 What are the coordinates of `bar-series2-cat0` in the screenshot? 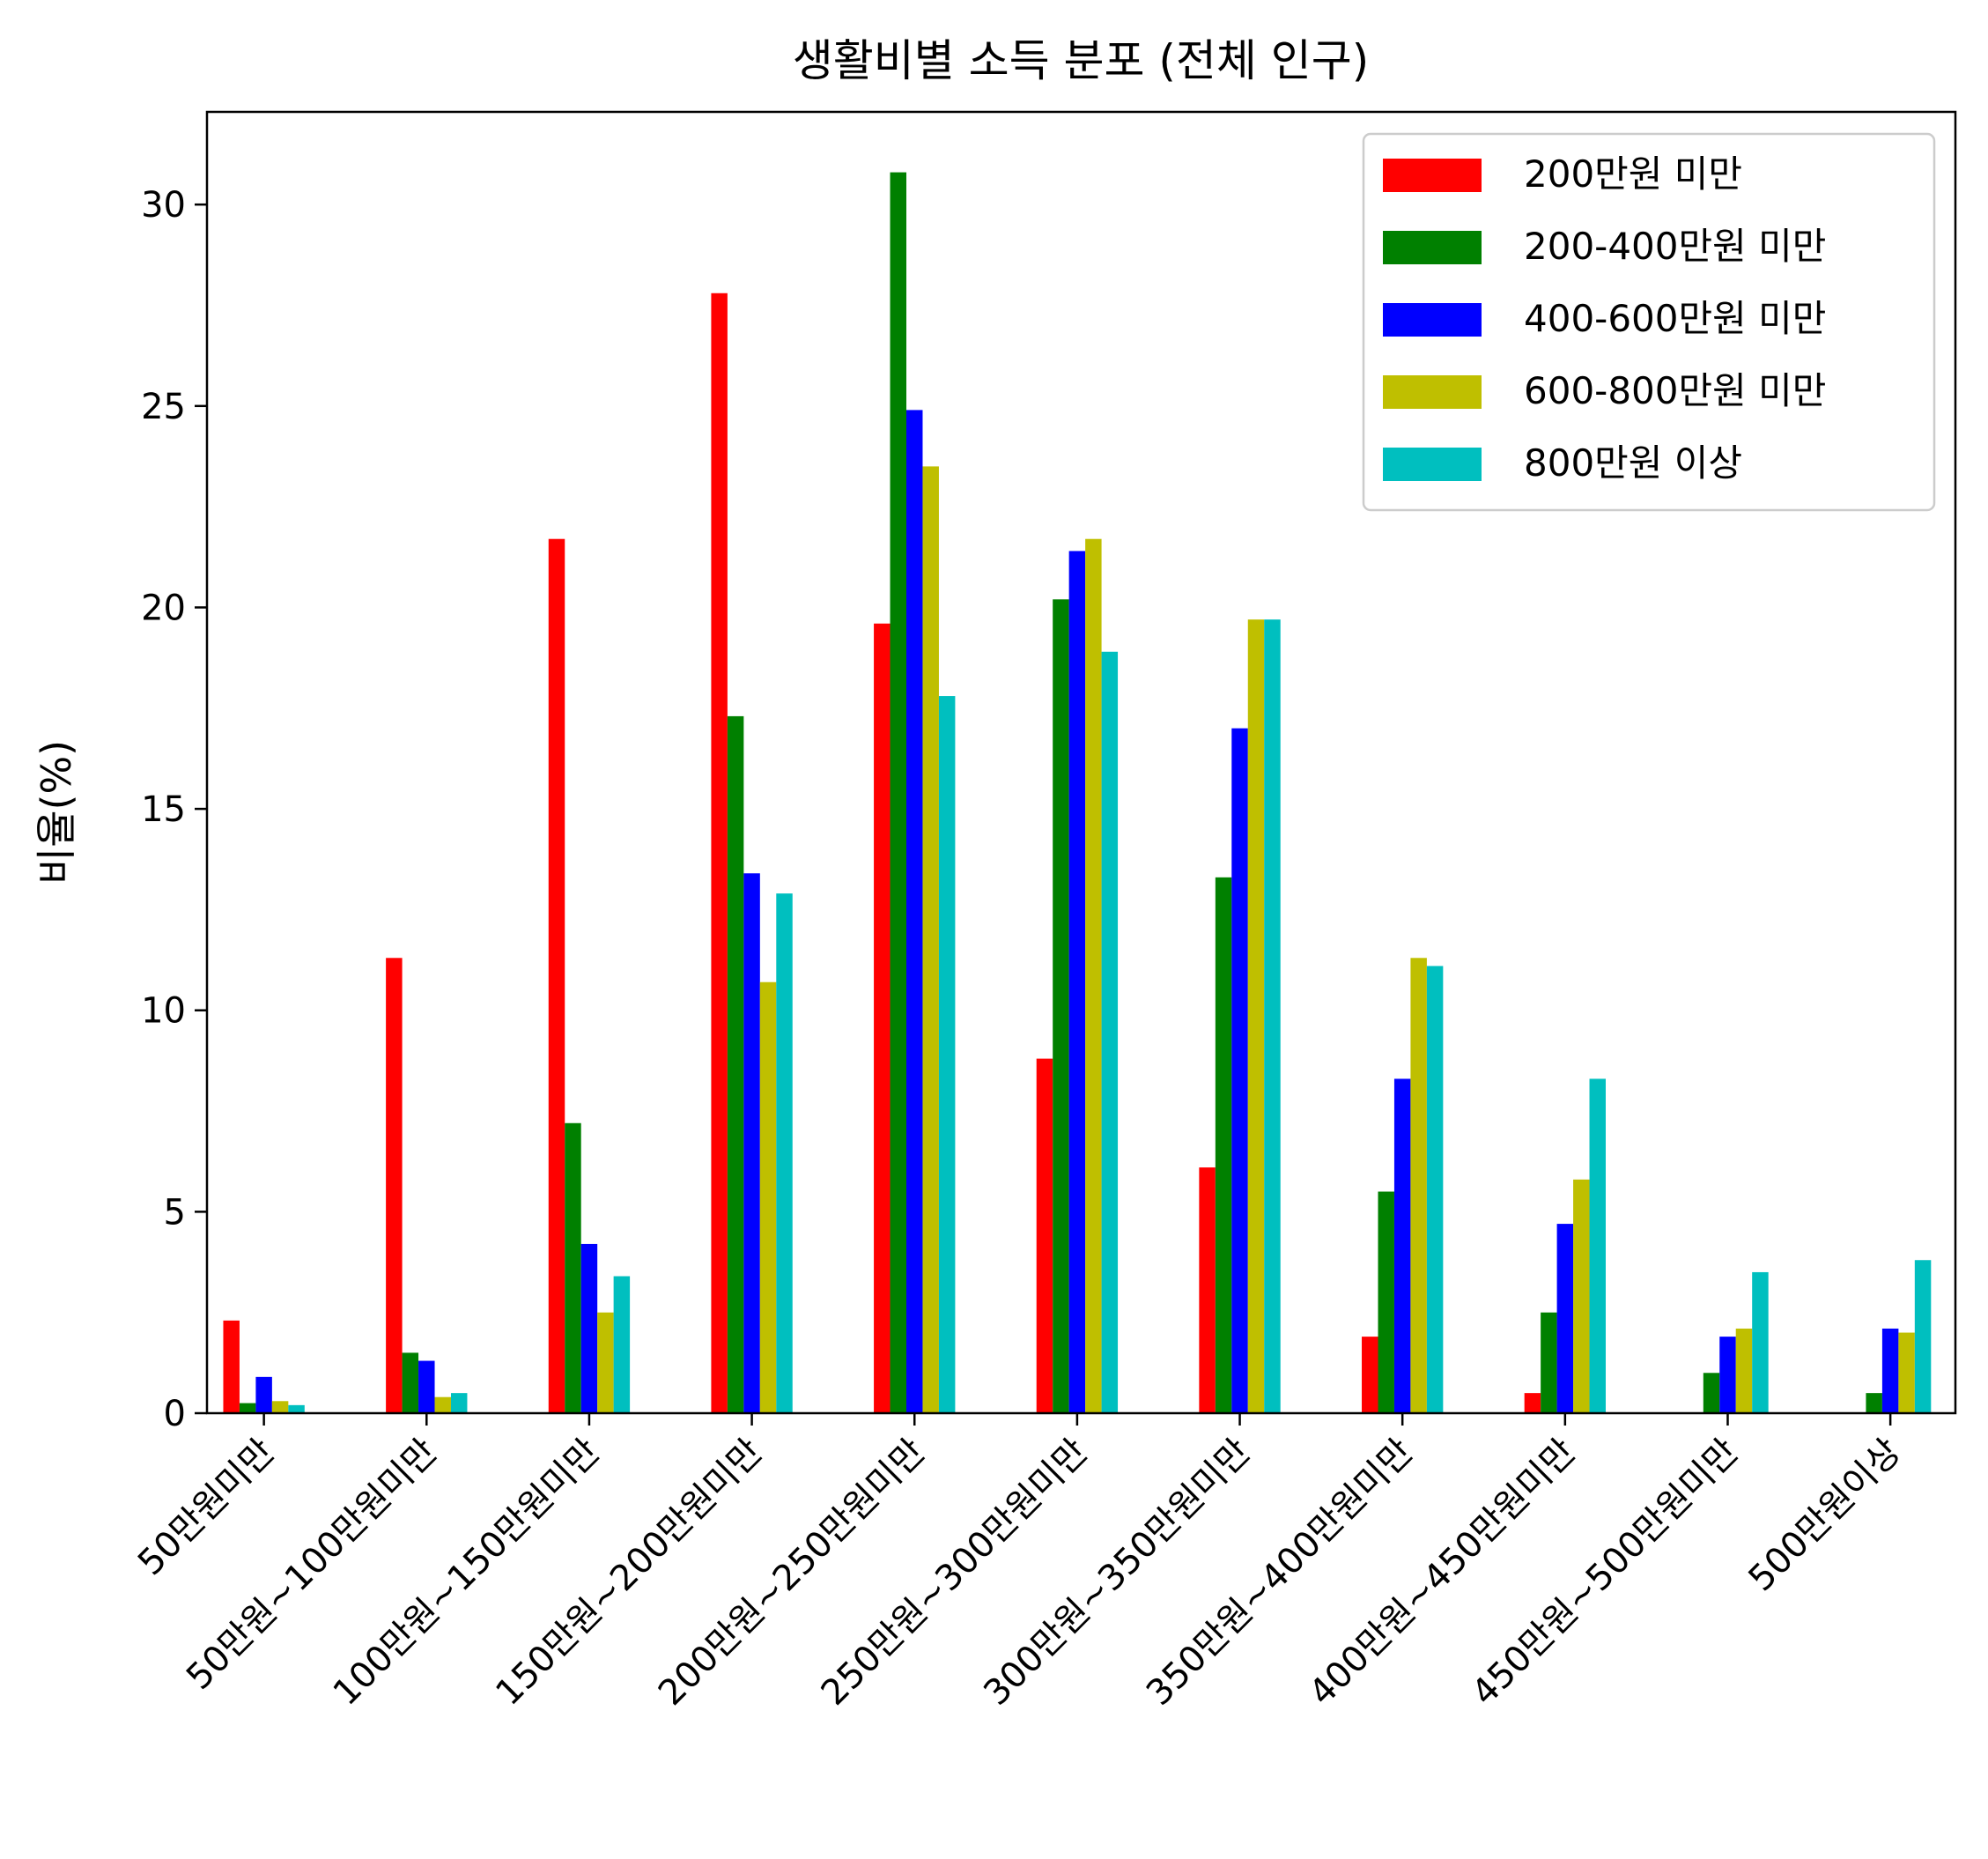 It's located at (263, 1394).